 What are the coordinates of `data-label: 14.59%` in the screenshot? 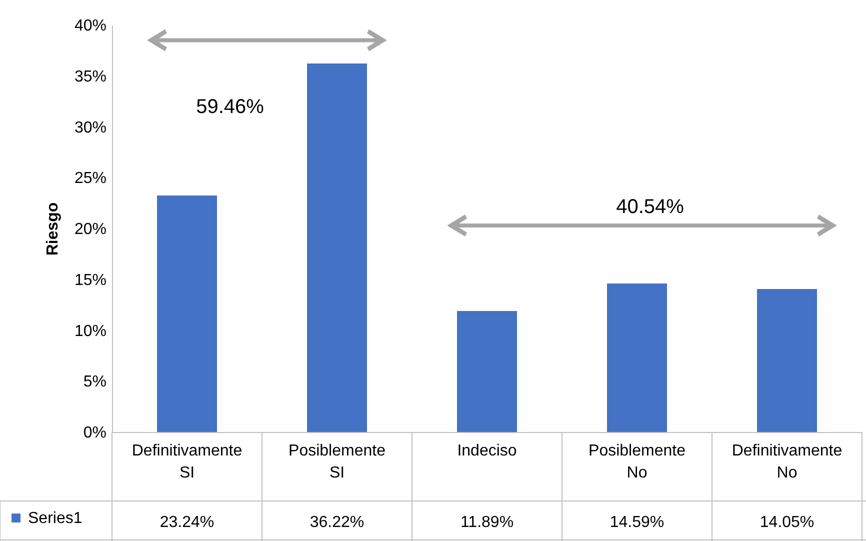 It's located at (637, 522).